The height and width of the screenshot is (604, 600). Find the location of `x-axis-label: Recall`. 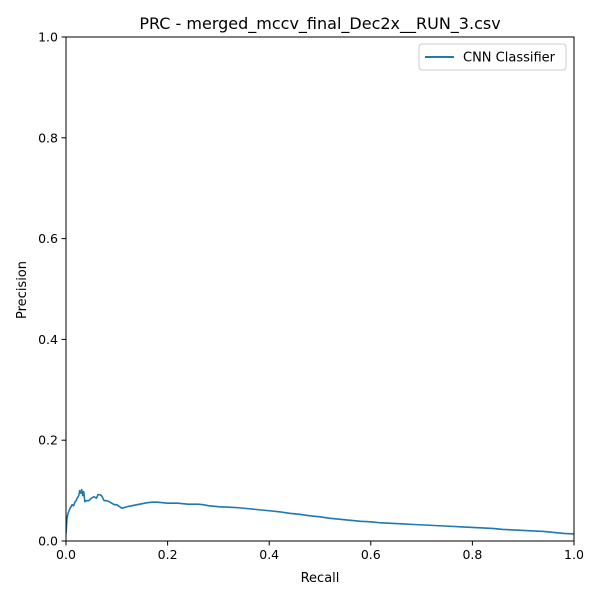

x-axis-label: Recall is located at coordinates (320, 578).